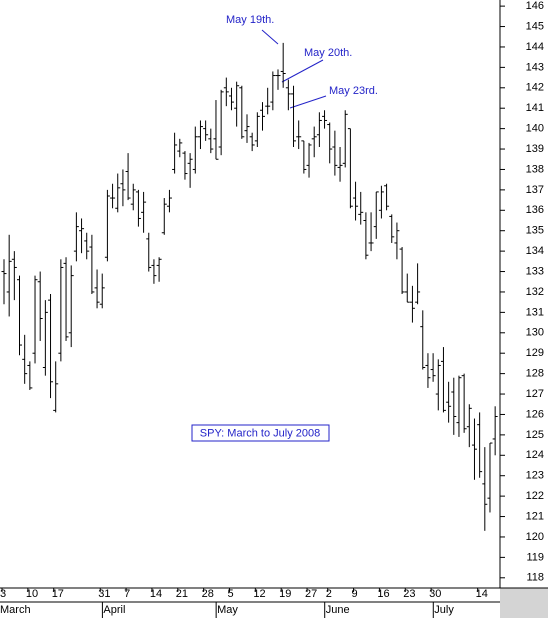  I want to click on y-tick-label: 121, so click(535, 516).